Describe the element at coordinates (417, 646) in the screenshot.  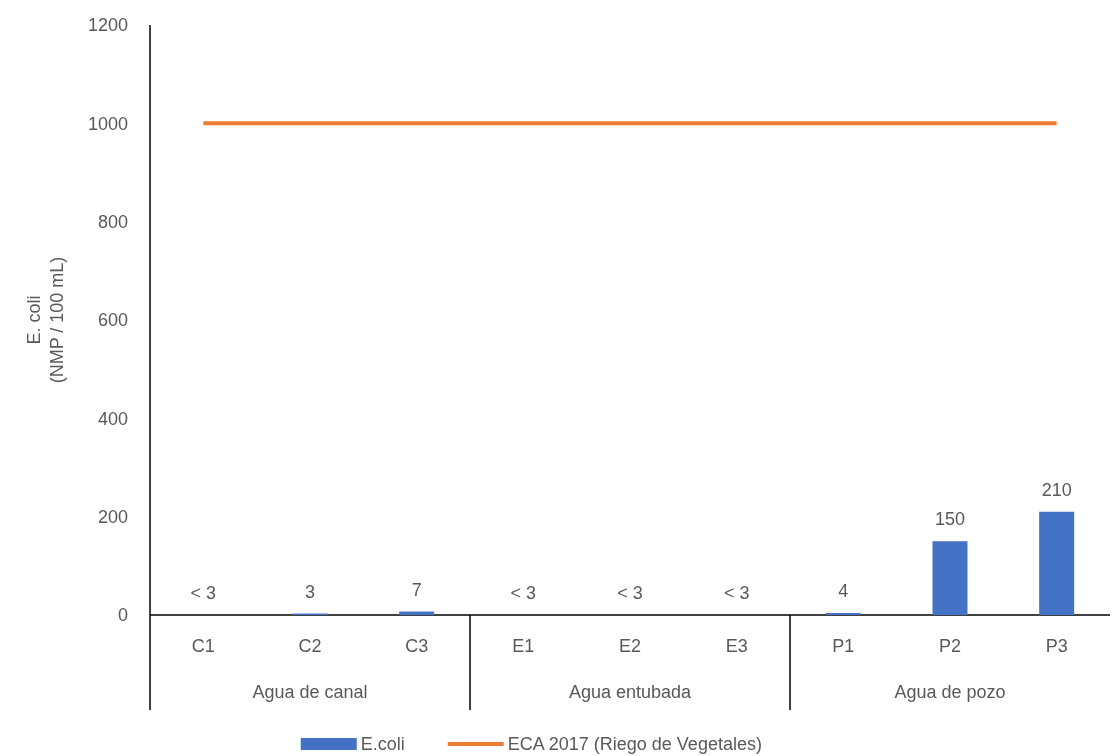
I see `x-tick-label: C3` at that location.